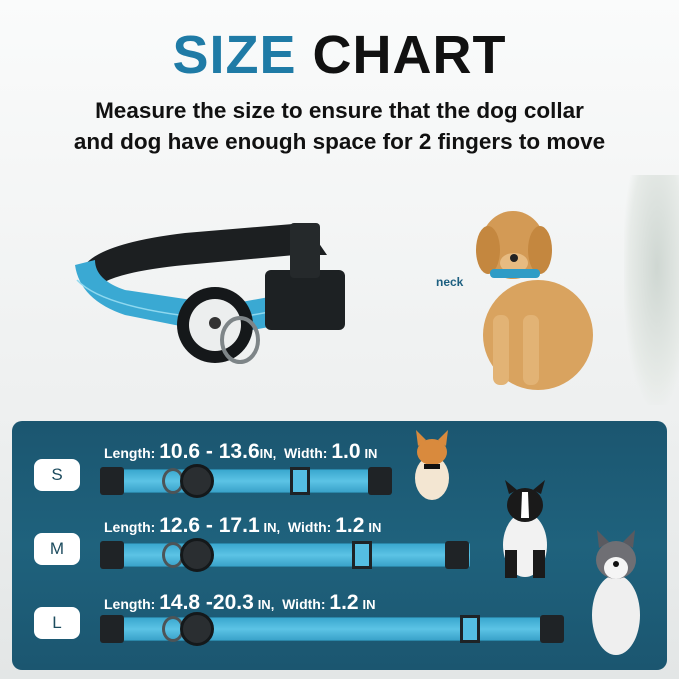 The image size is (679, 679). Describe the element at coordinates (295, 555) in the screenshot. I see `collar-m-image` at that location.